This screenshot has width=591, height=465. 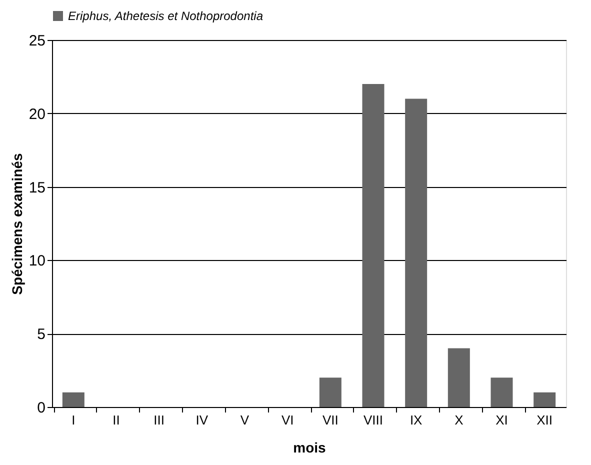 What do you see at coordinates (74, 420) in the screenshot?
I see `x-tick-label: I` at bounding box center [74, 420].